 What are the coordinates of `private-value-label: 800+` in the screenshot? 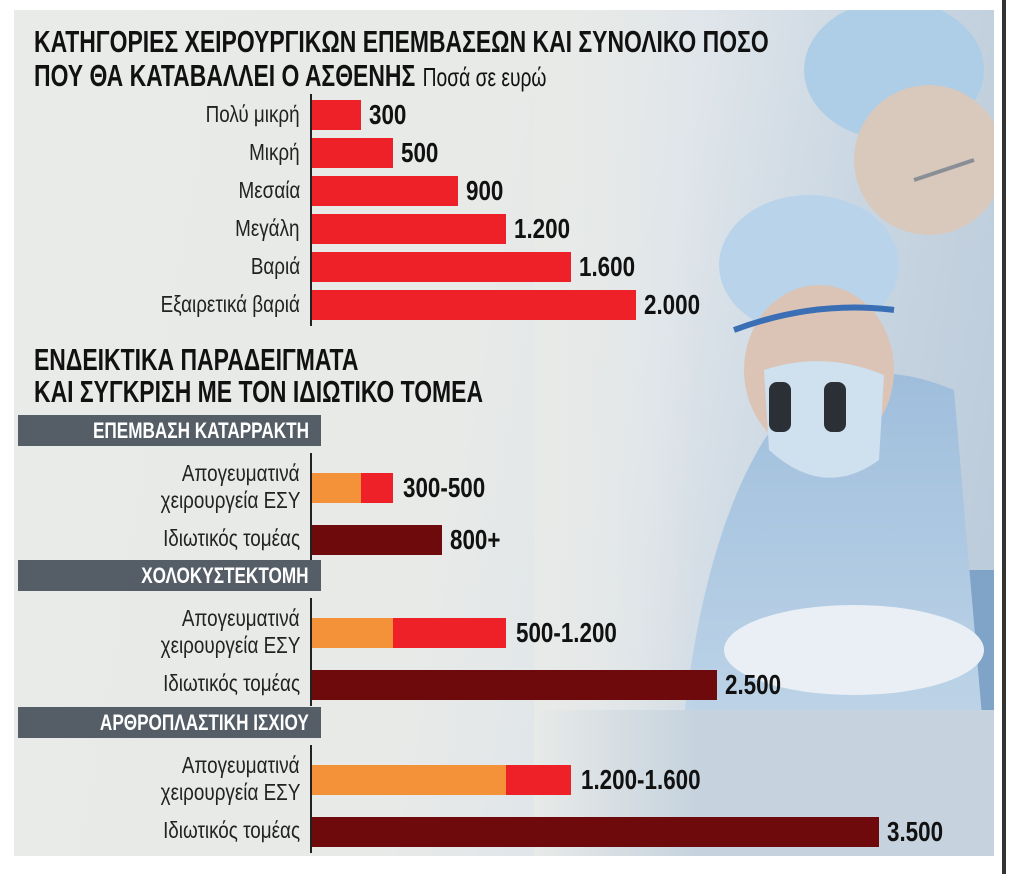 It's located at (475, 539).